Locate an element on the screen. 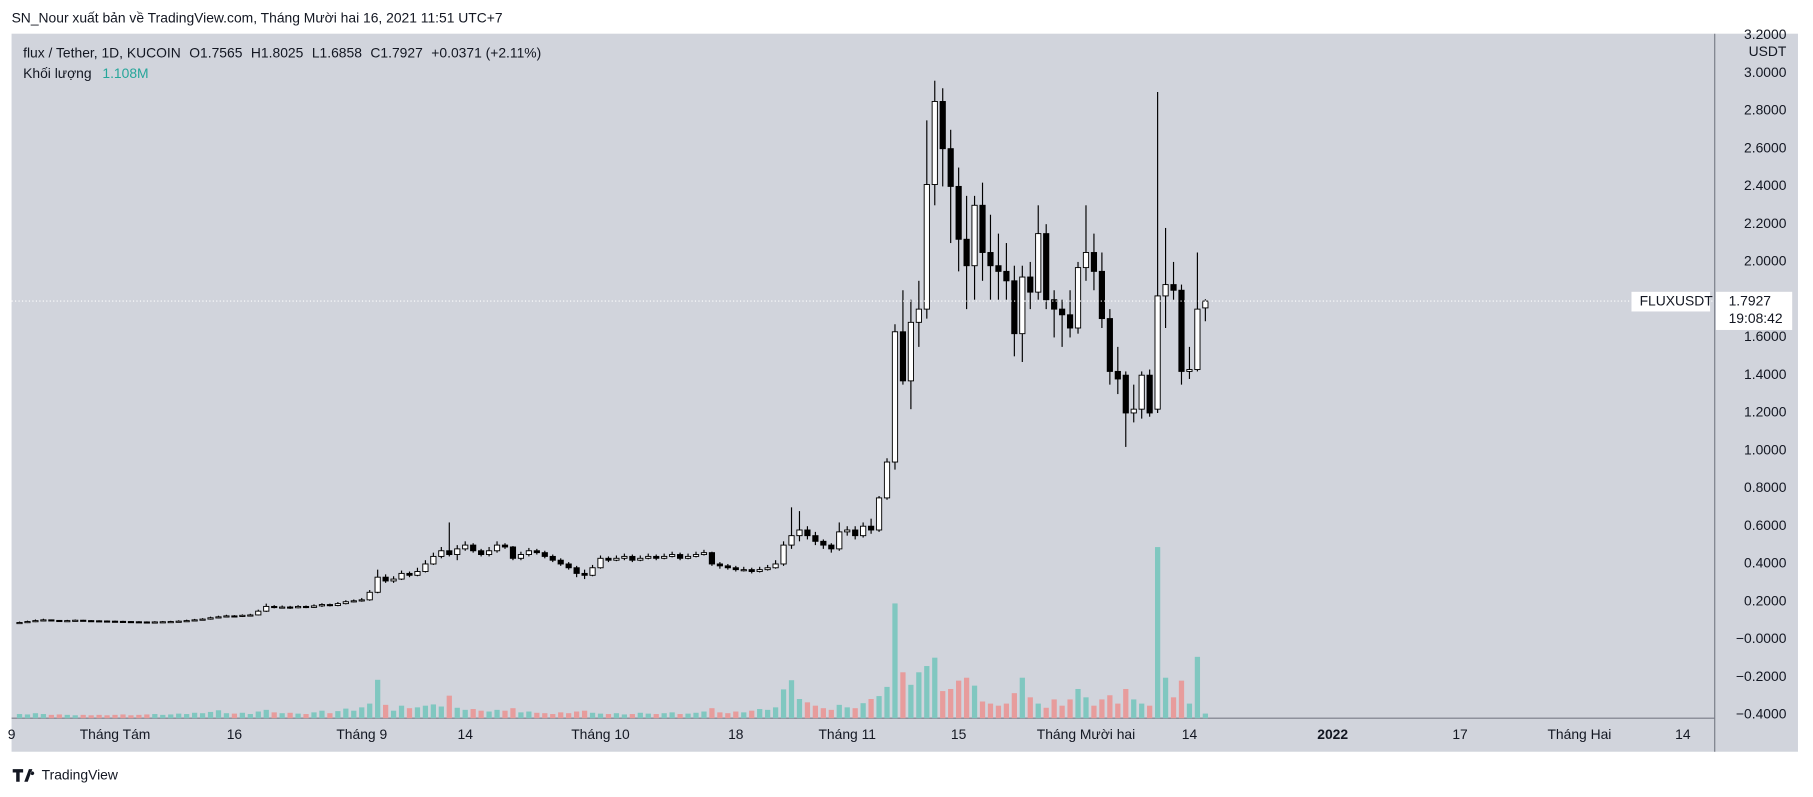  volume-title: Khối lượng is located at coordinates (57, 73).